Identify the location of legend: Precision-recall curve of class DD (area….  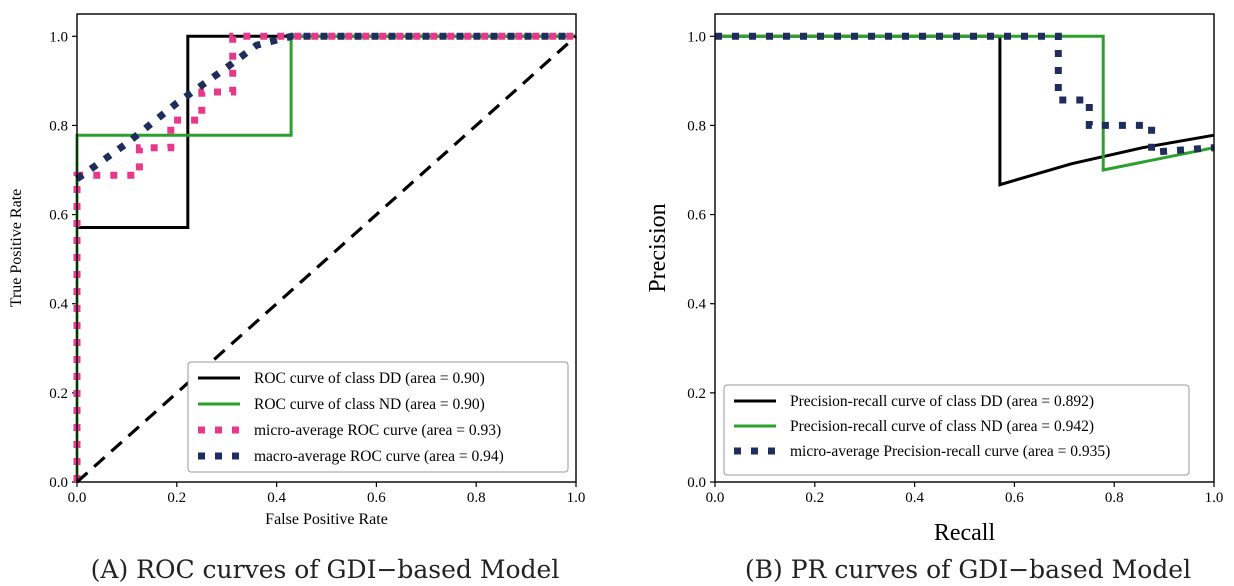
(956, 430).